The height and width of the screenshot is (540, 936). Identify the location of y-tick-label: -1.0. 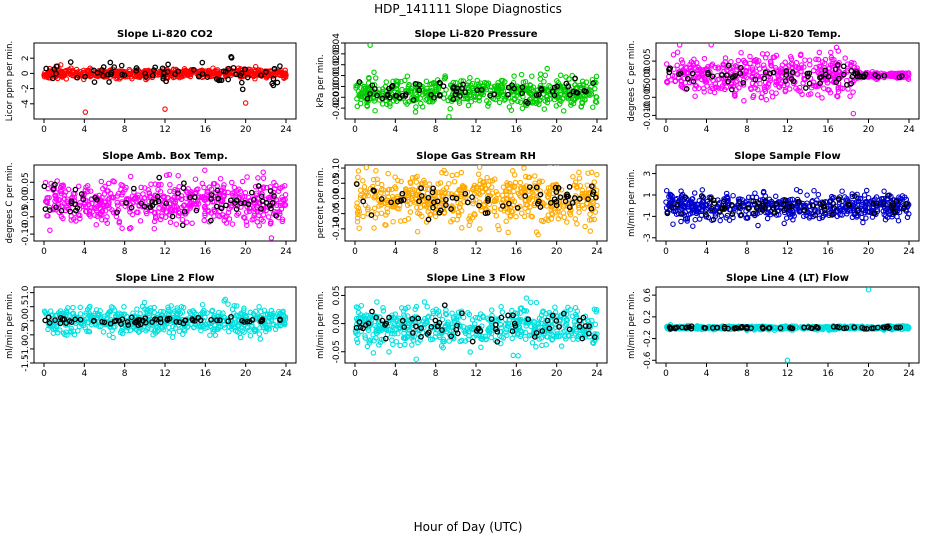
(26, 349).